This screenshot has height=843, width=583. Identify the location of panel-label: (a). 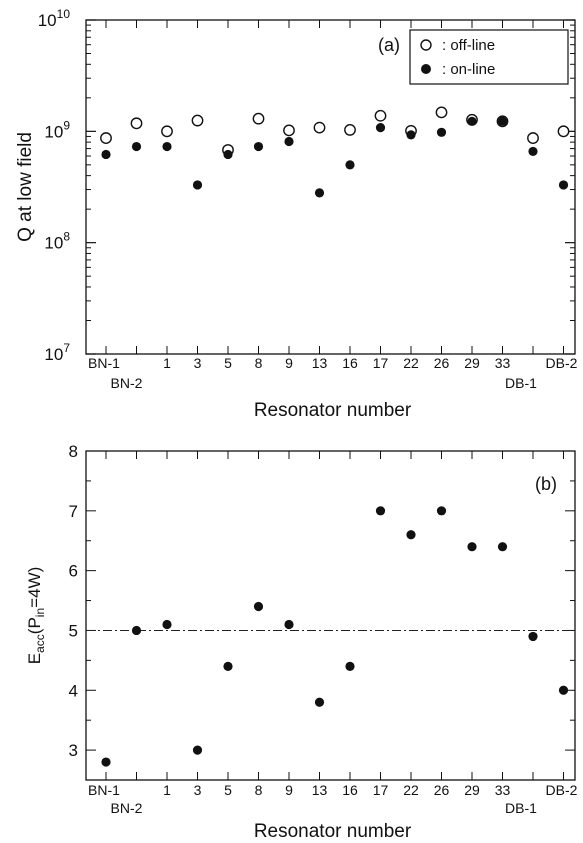
(389, 45).